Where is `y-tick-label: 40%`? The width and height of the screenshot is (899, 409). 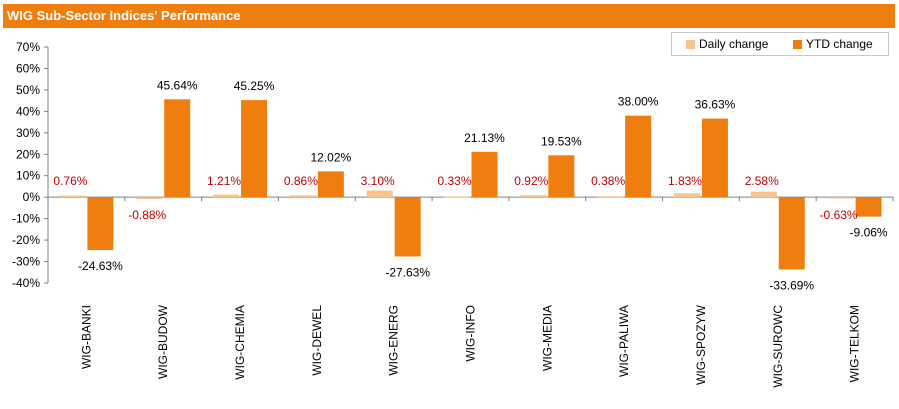 y-tick-label: 40% is located at coordinates (28, 111).